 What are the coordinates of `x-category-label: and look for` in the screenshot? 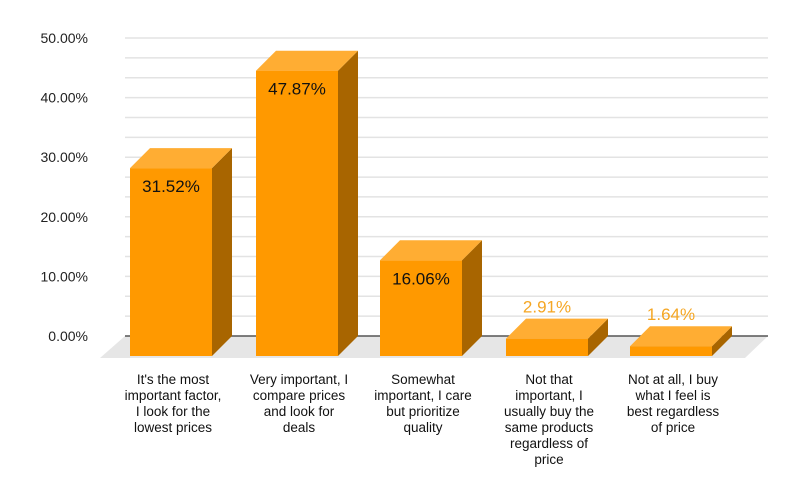 It's located at (299, 411).